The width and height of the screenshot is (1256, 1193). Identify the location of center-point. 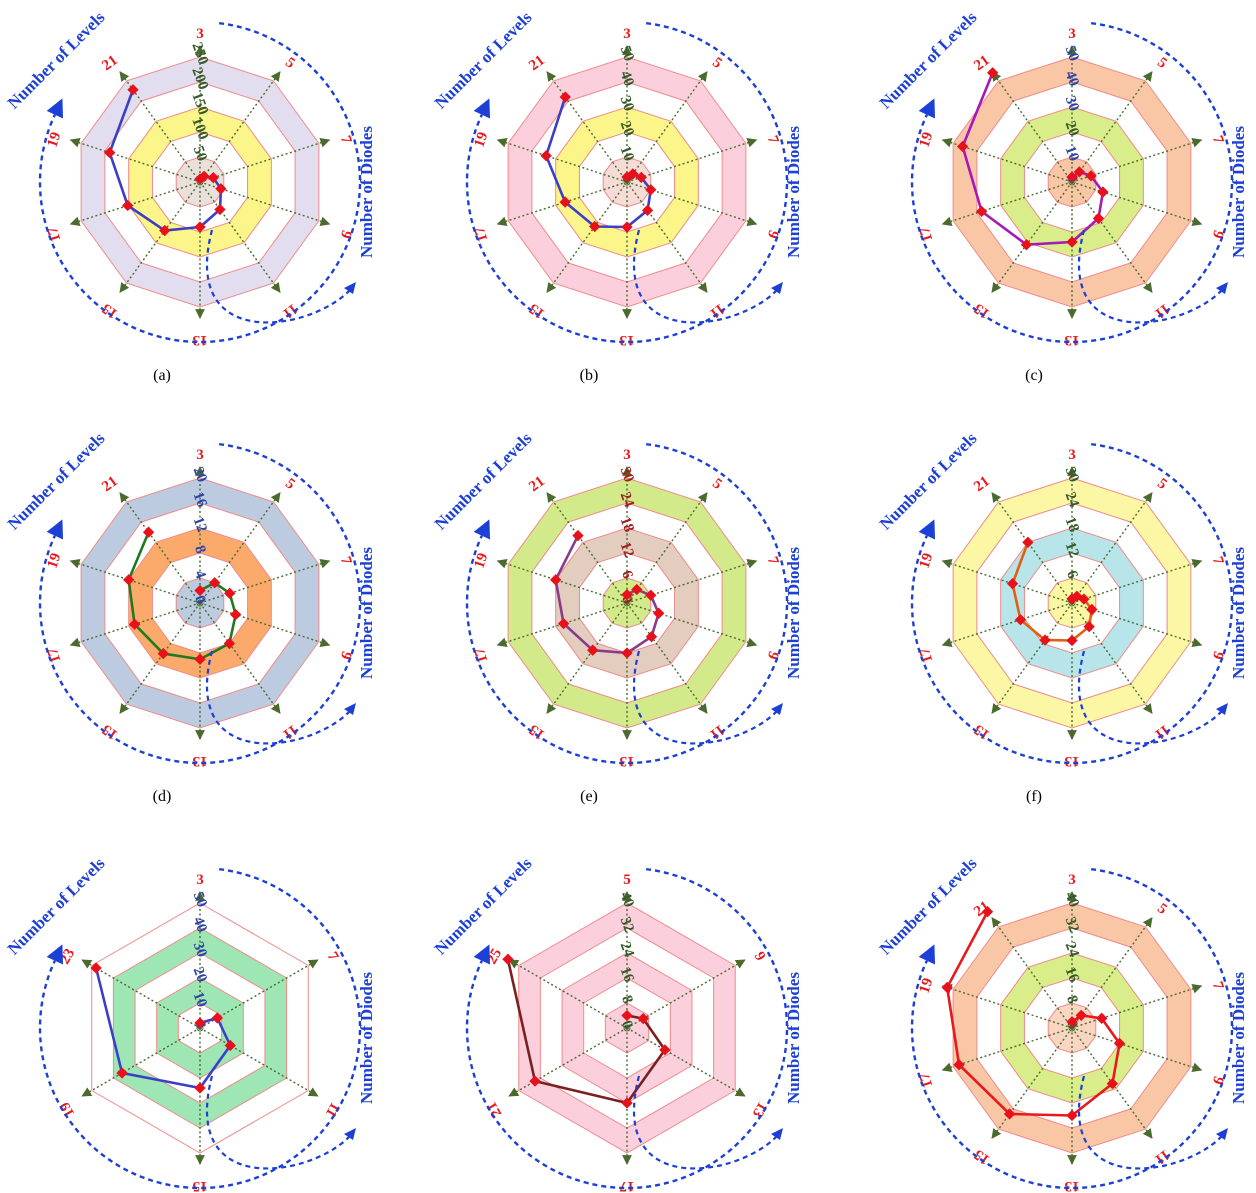
(200, 603).